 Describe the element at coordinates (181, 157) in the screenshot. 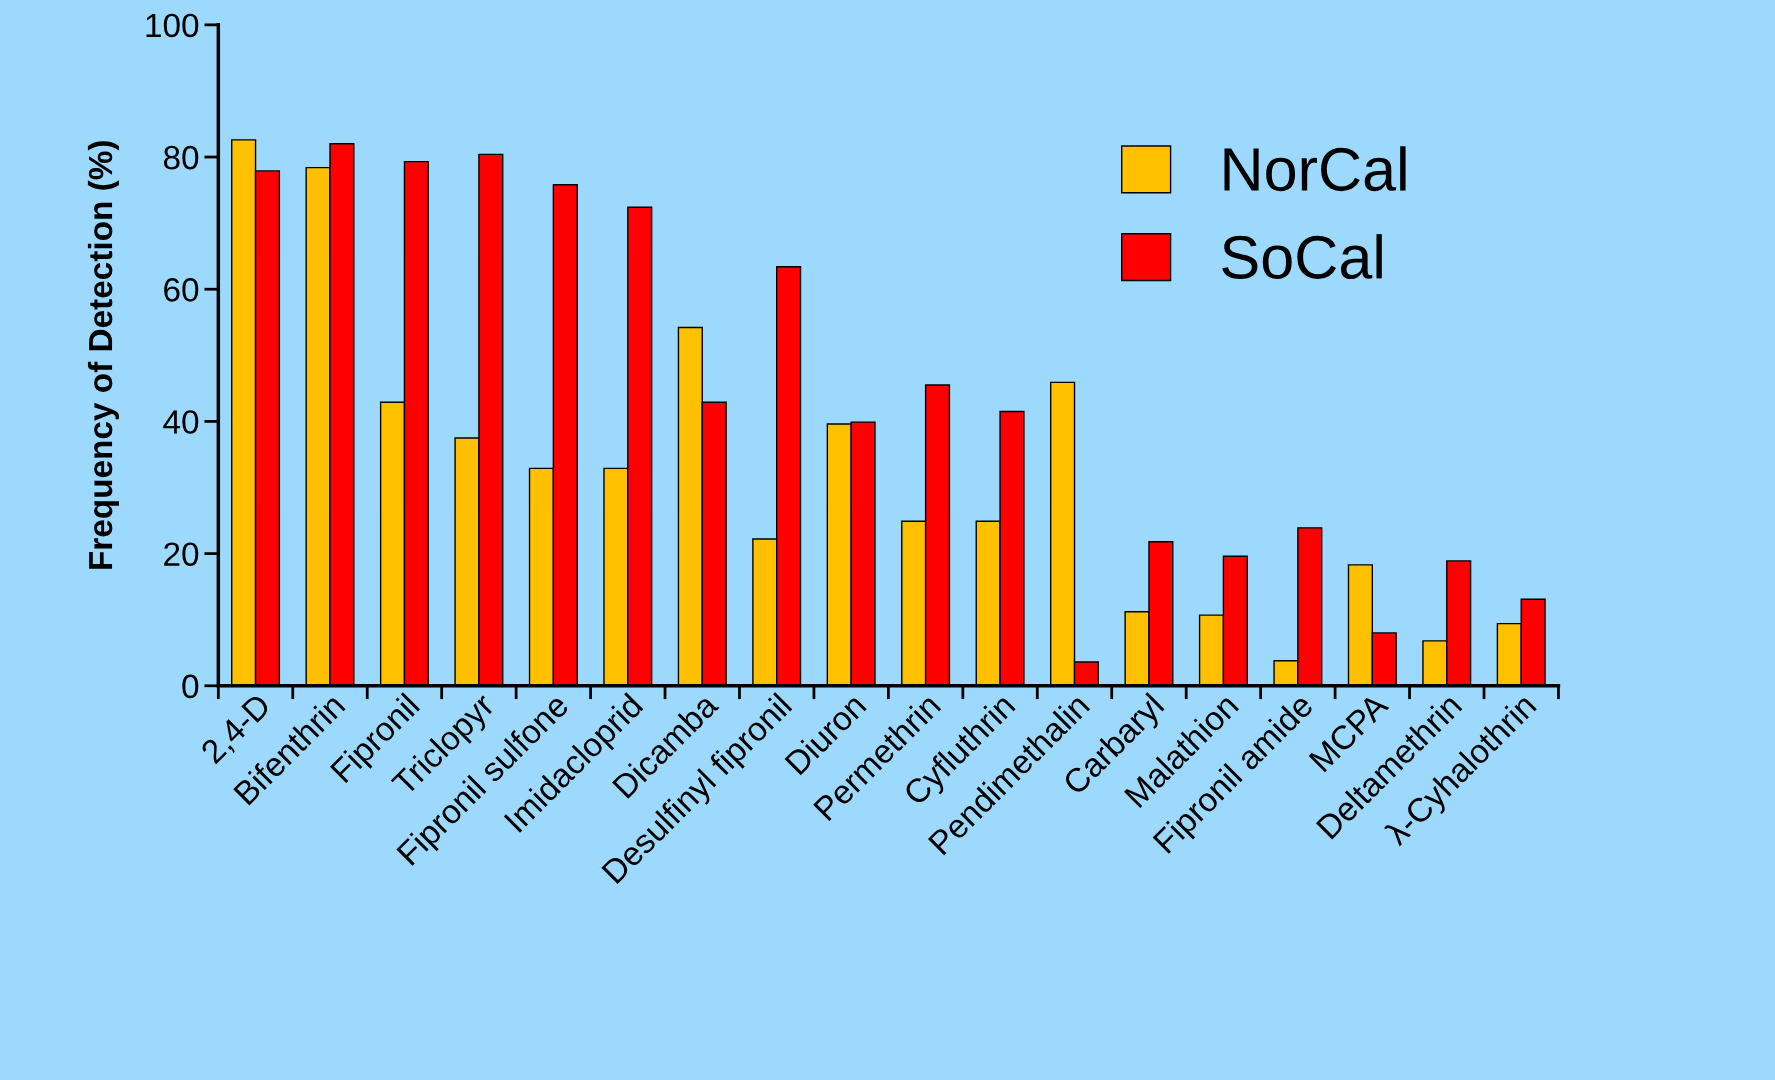

I see `y-tick-label: 80` at that location.